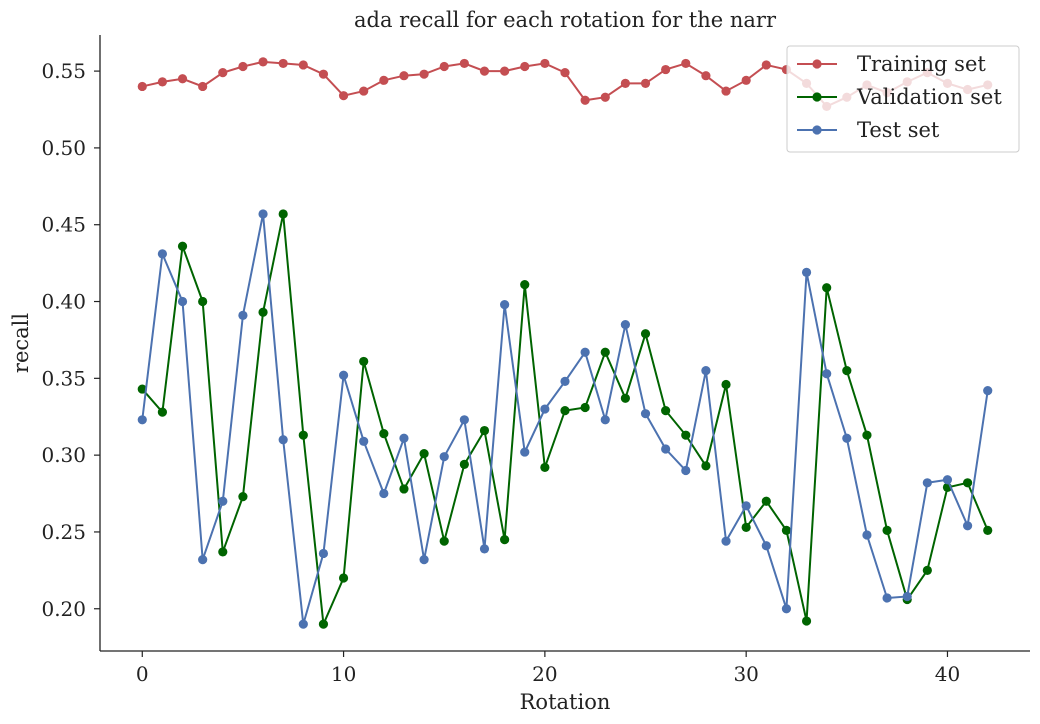 The image size is (1040, 724). I want to click on x-tick-label: 10, so click(343, 674).